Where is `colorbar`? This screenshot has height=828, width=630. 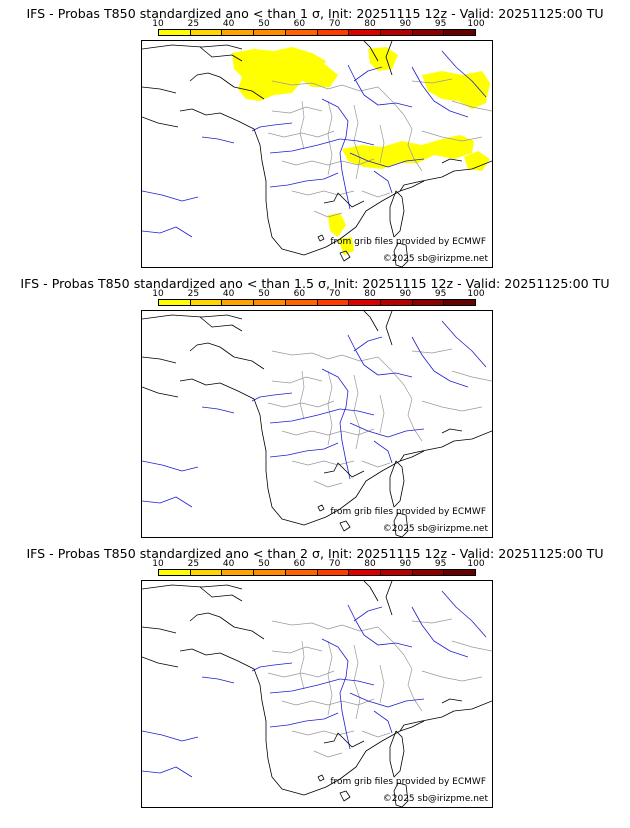
colorbar is located at coordinates (317, 572).